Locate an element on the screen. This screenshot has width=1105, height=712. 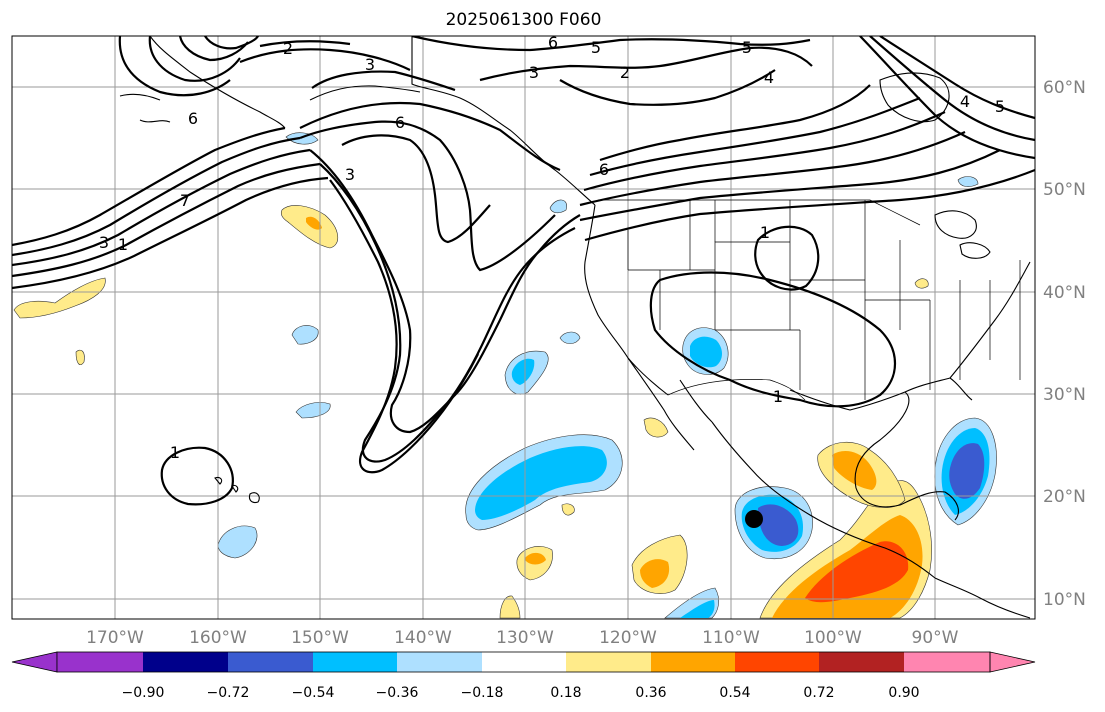
lat-label: 20°N is located at coordinates (1064, 497).